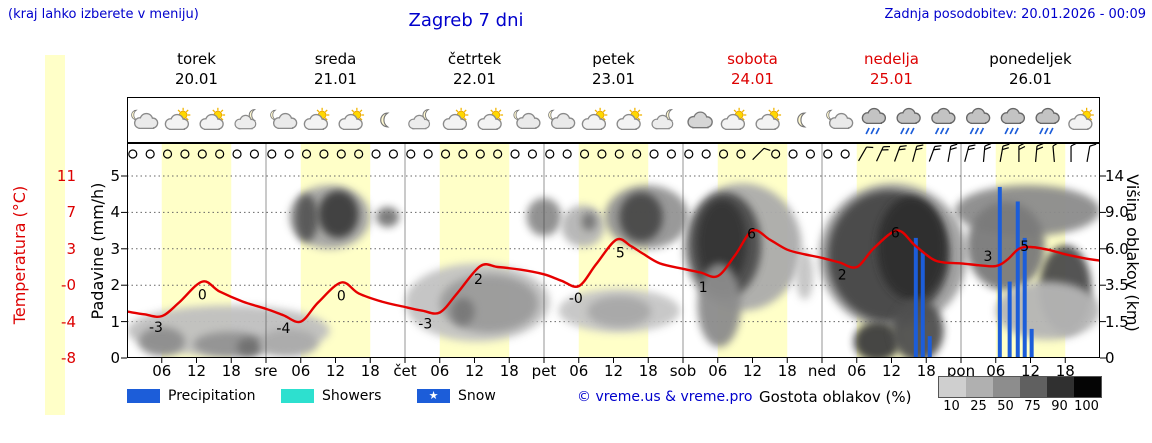  I want to click on precip-ticks-value: 1, so click(115, 321).